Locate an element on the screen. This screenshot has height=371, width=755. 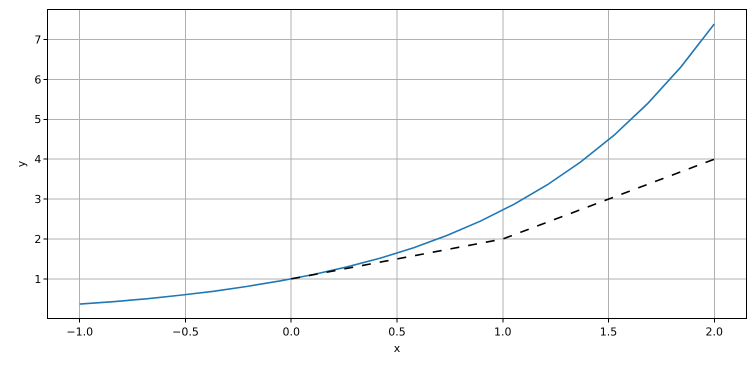
y-tick-label: 6 is located at coordinates (38, 79).